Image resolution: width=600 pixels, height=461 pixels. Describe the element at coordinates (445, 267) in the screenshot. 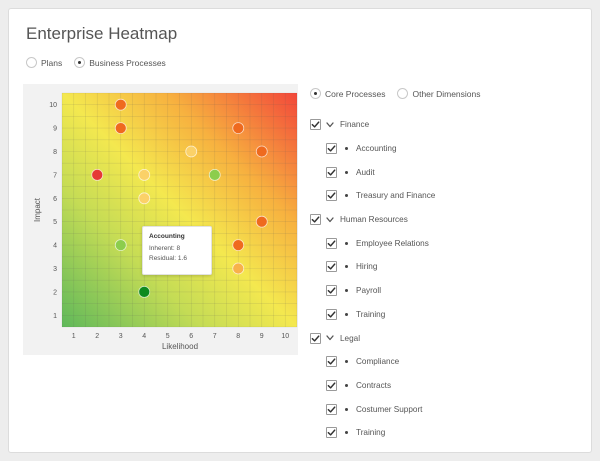

I see `tree-leaf-item: Hiring` at that location.